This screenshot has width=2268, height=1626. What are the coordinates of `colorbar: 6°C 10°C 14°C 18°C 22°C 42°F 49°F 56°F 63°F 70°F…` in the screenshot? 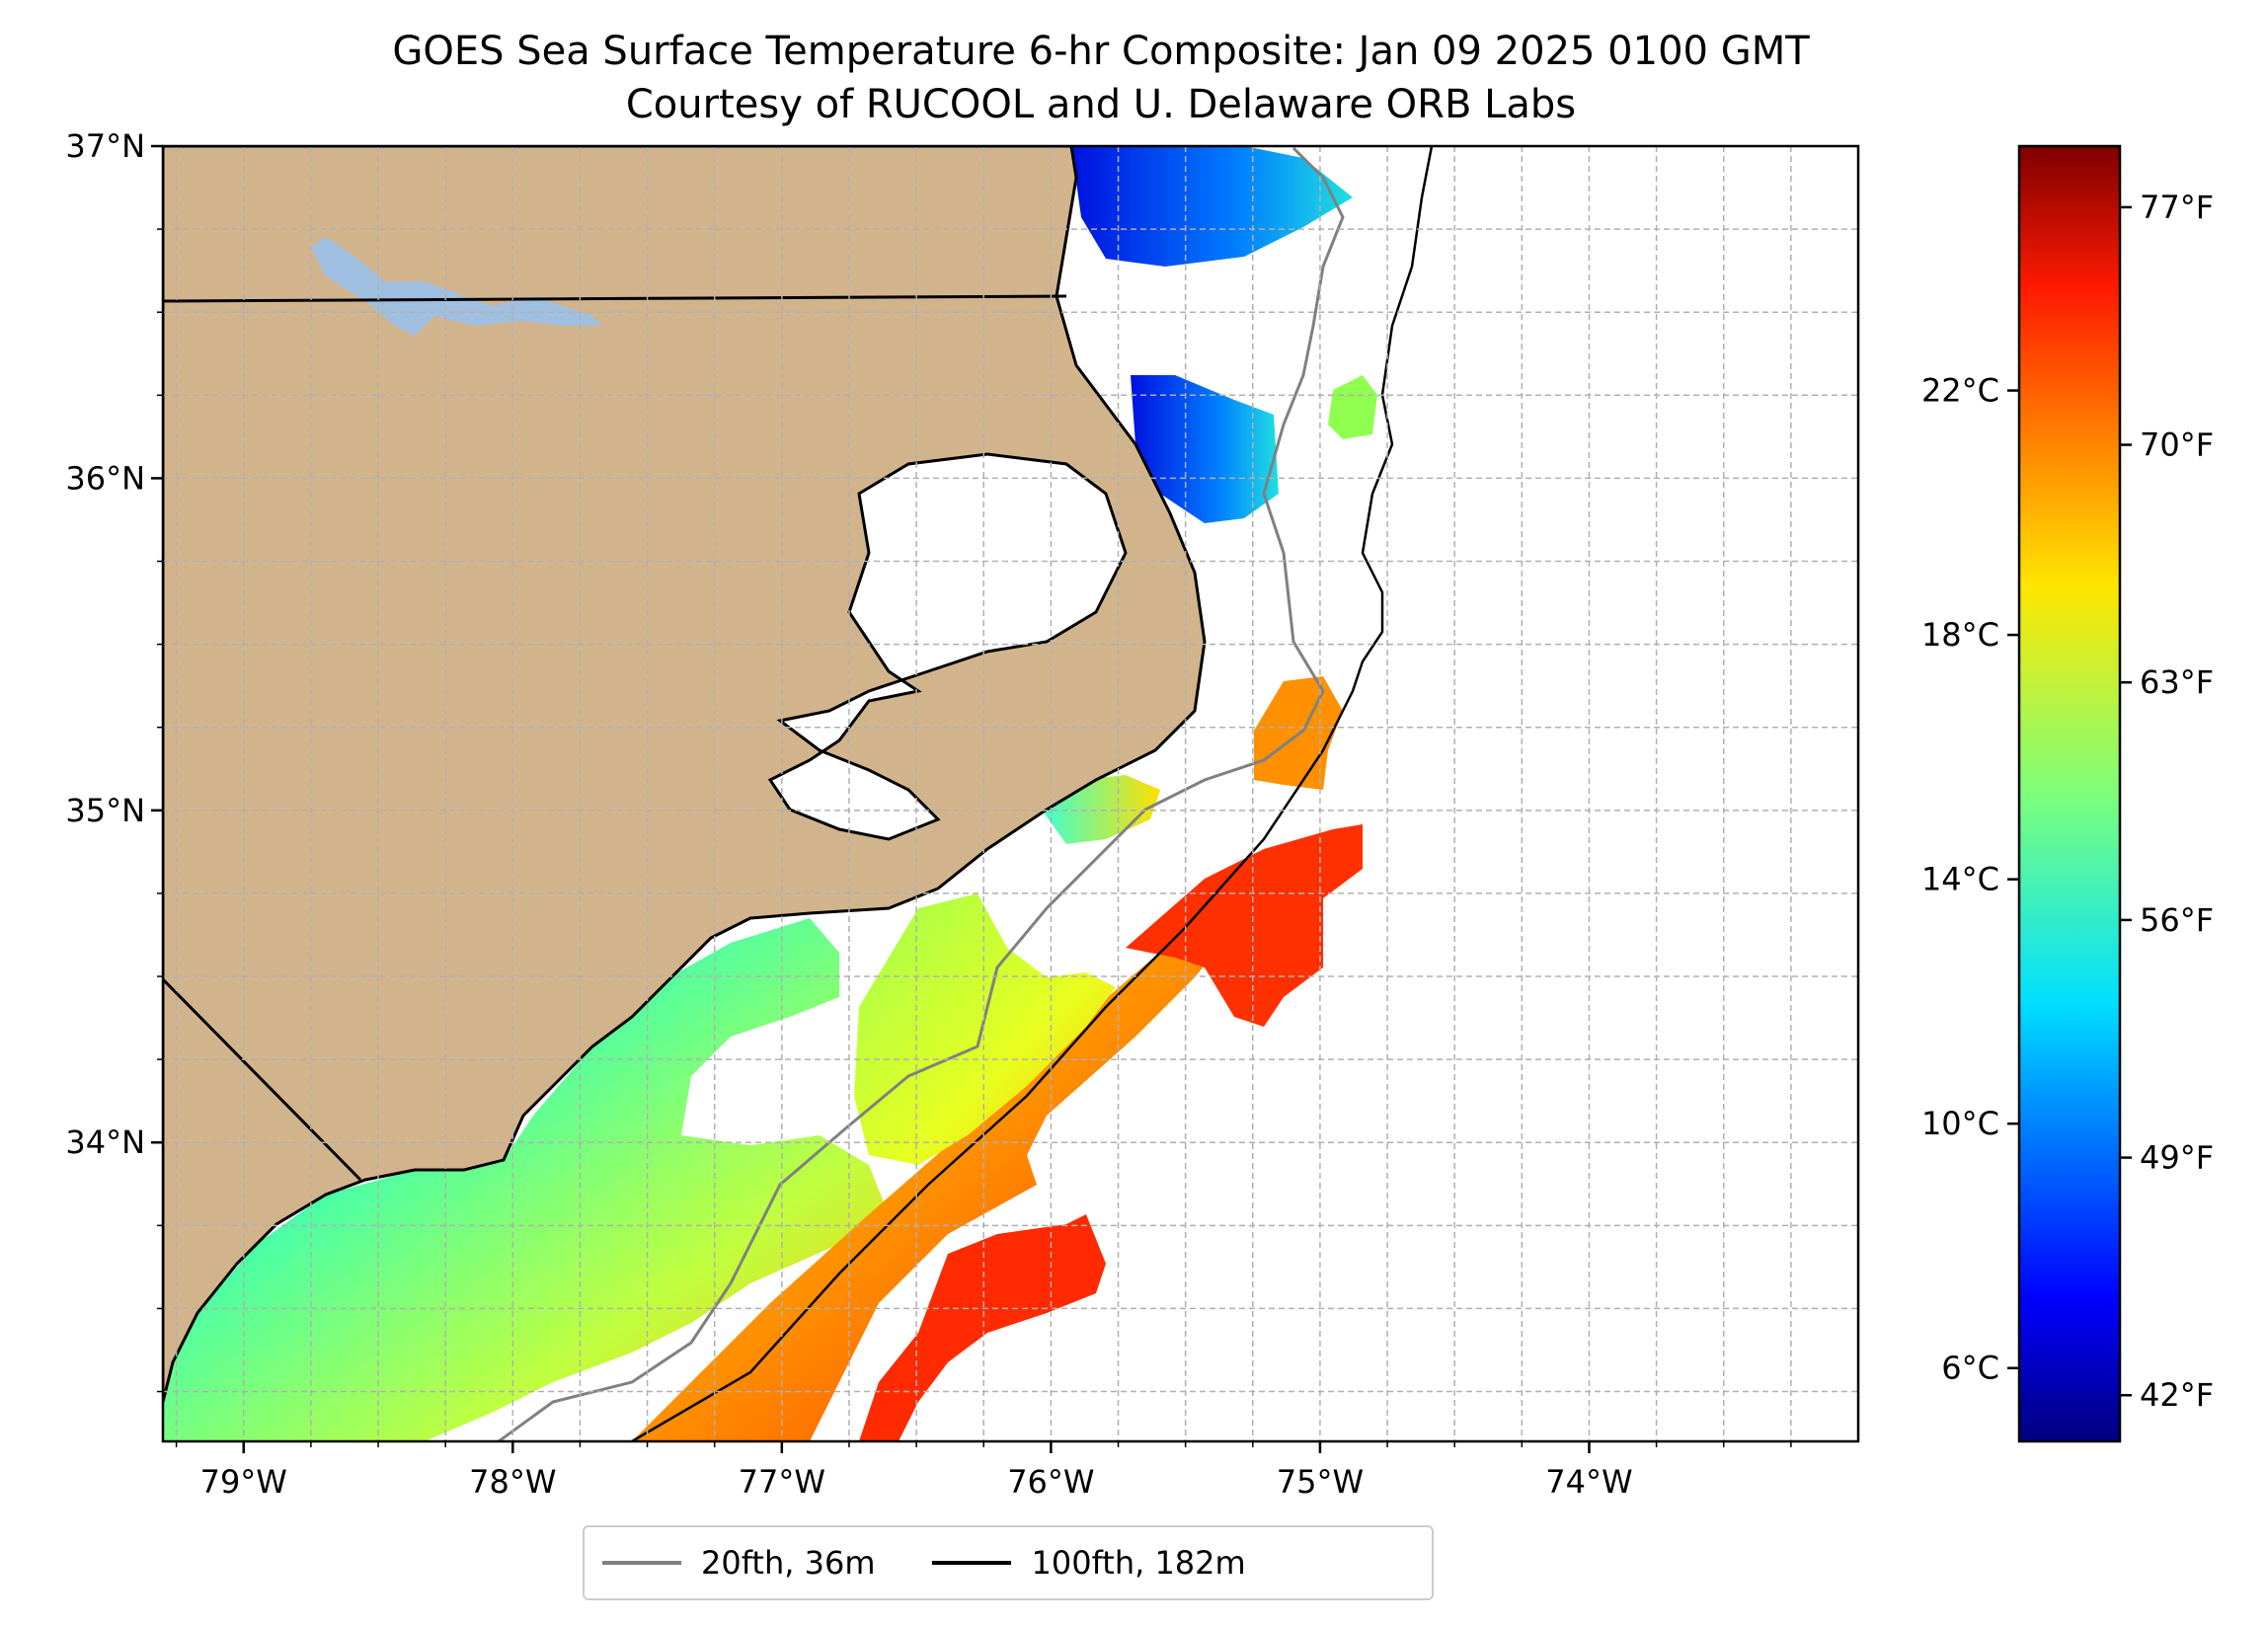 It's located at (2067, 793).